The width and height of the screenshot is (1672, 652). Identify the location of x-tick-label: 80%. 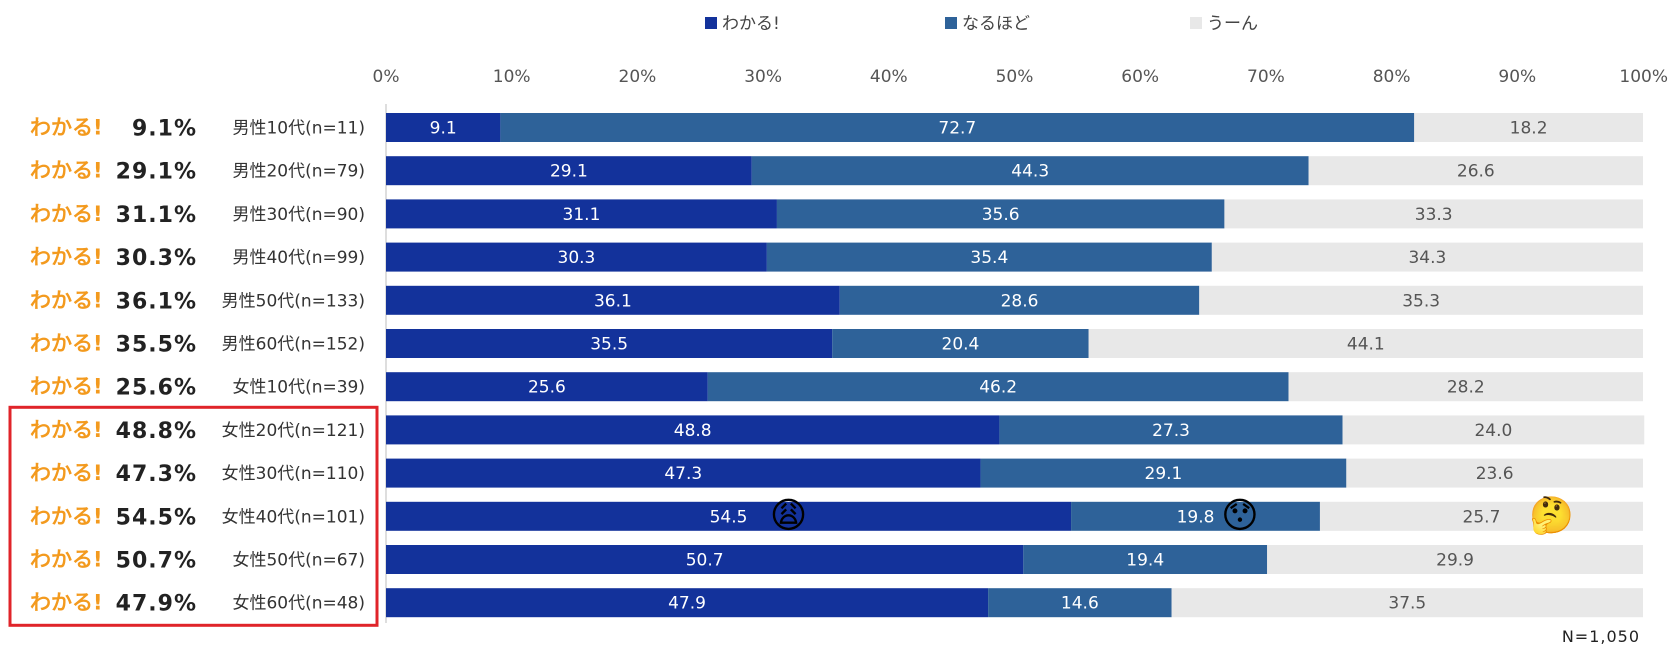
(1392, 77).